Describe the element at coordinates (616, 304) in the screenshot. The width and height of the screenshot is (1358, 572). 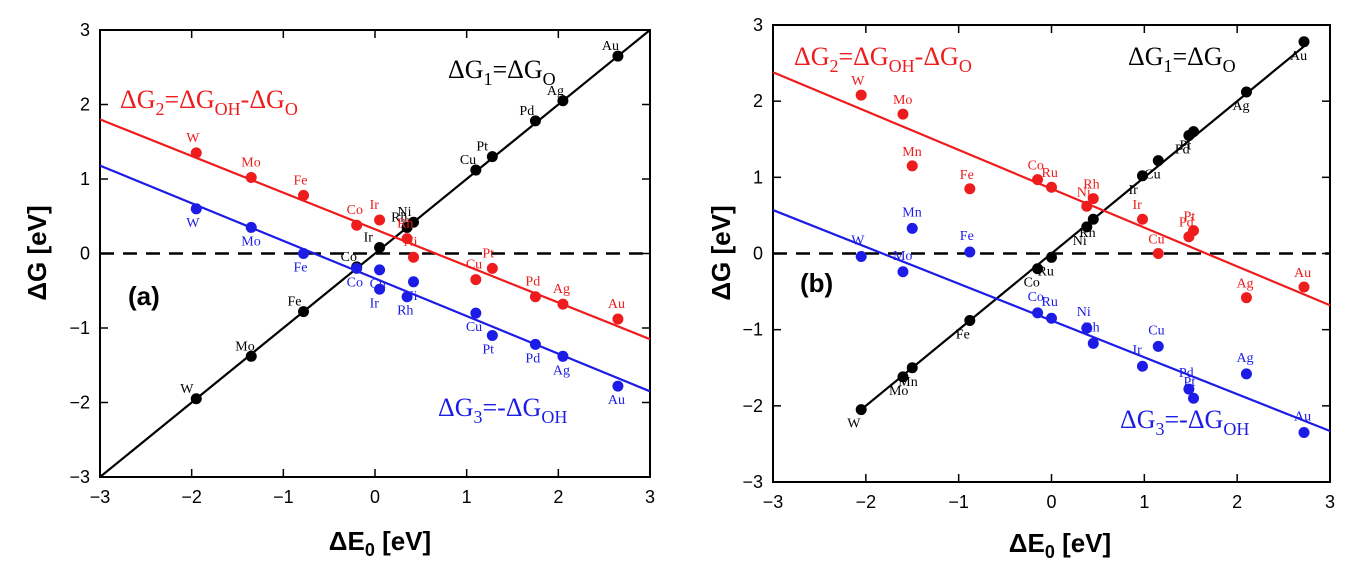
I see `point-label-red-a: Au` at that location.